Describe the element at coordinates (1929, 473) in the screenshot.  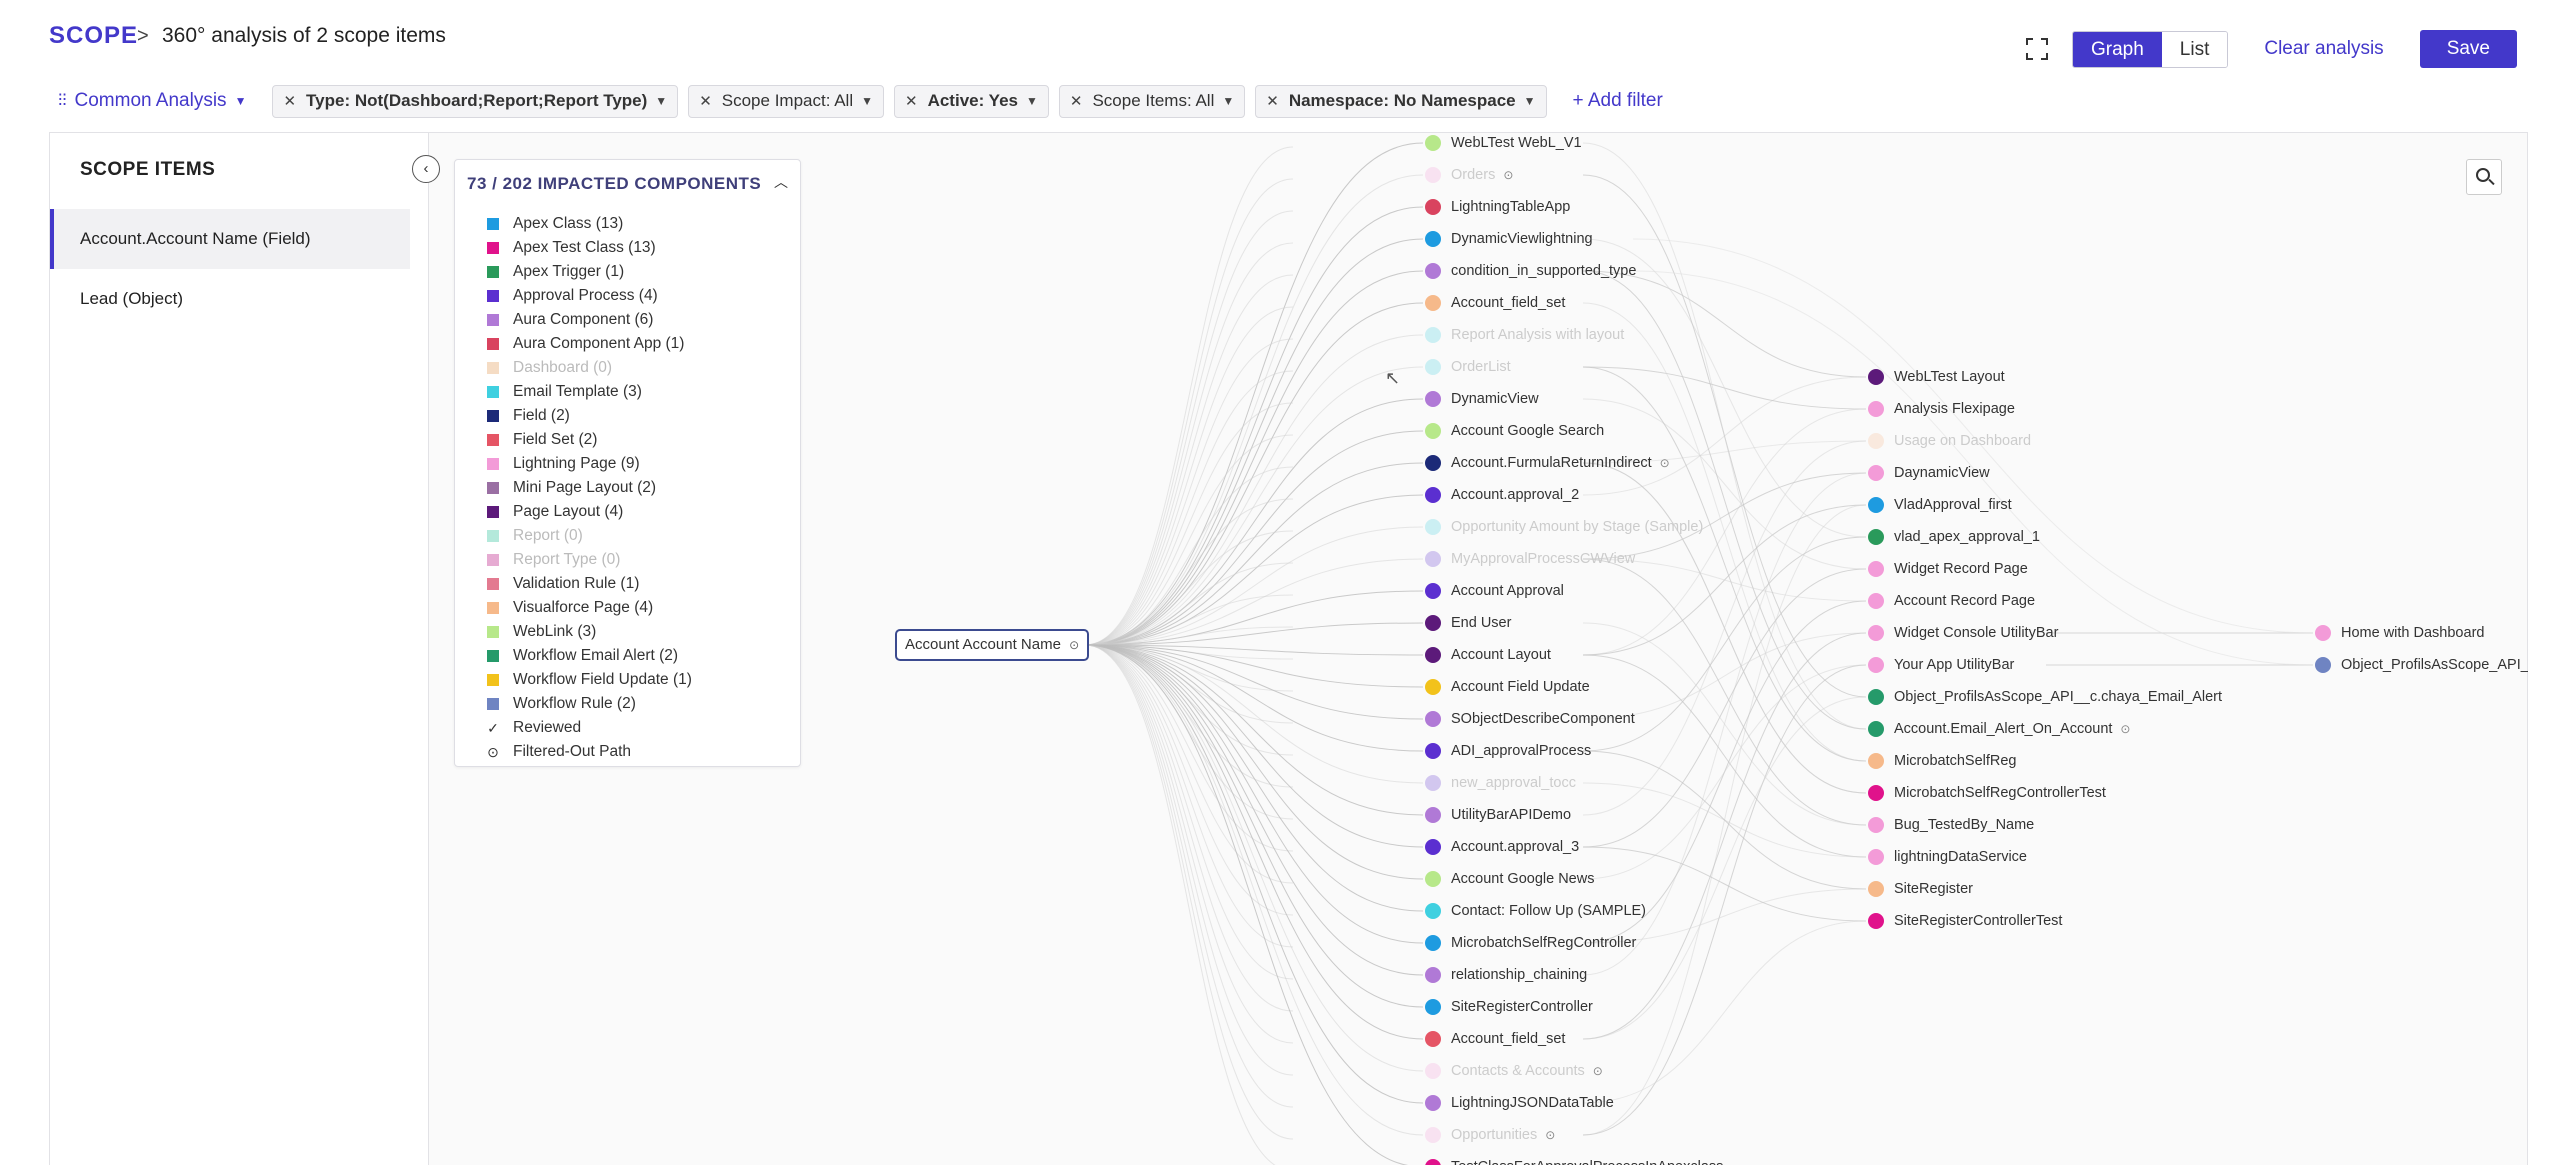
I see `graph-node: DaynamicView` at that location.